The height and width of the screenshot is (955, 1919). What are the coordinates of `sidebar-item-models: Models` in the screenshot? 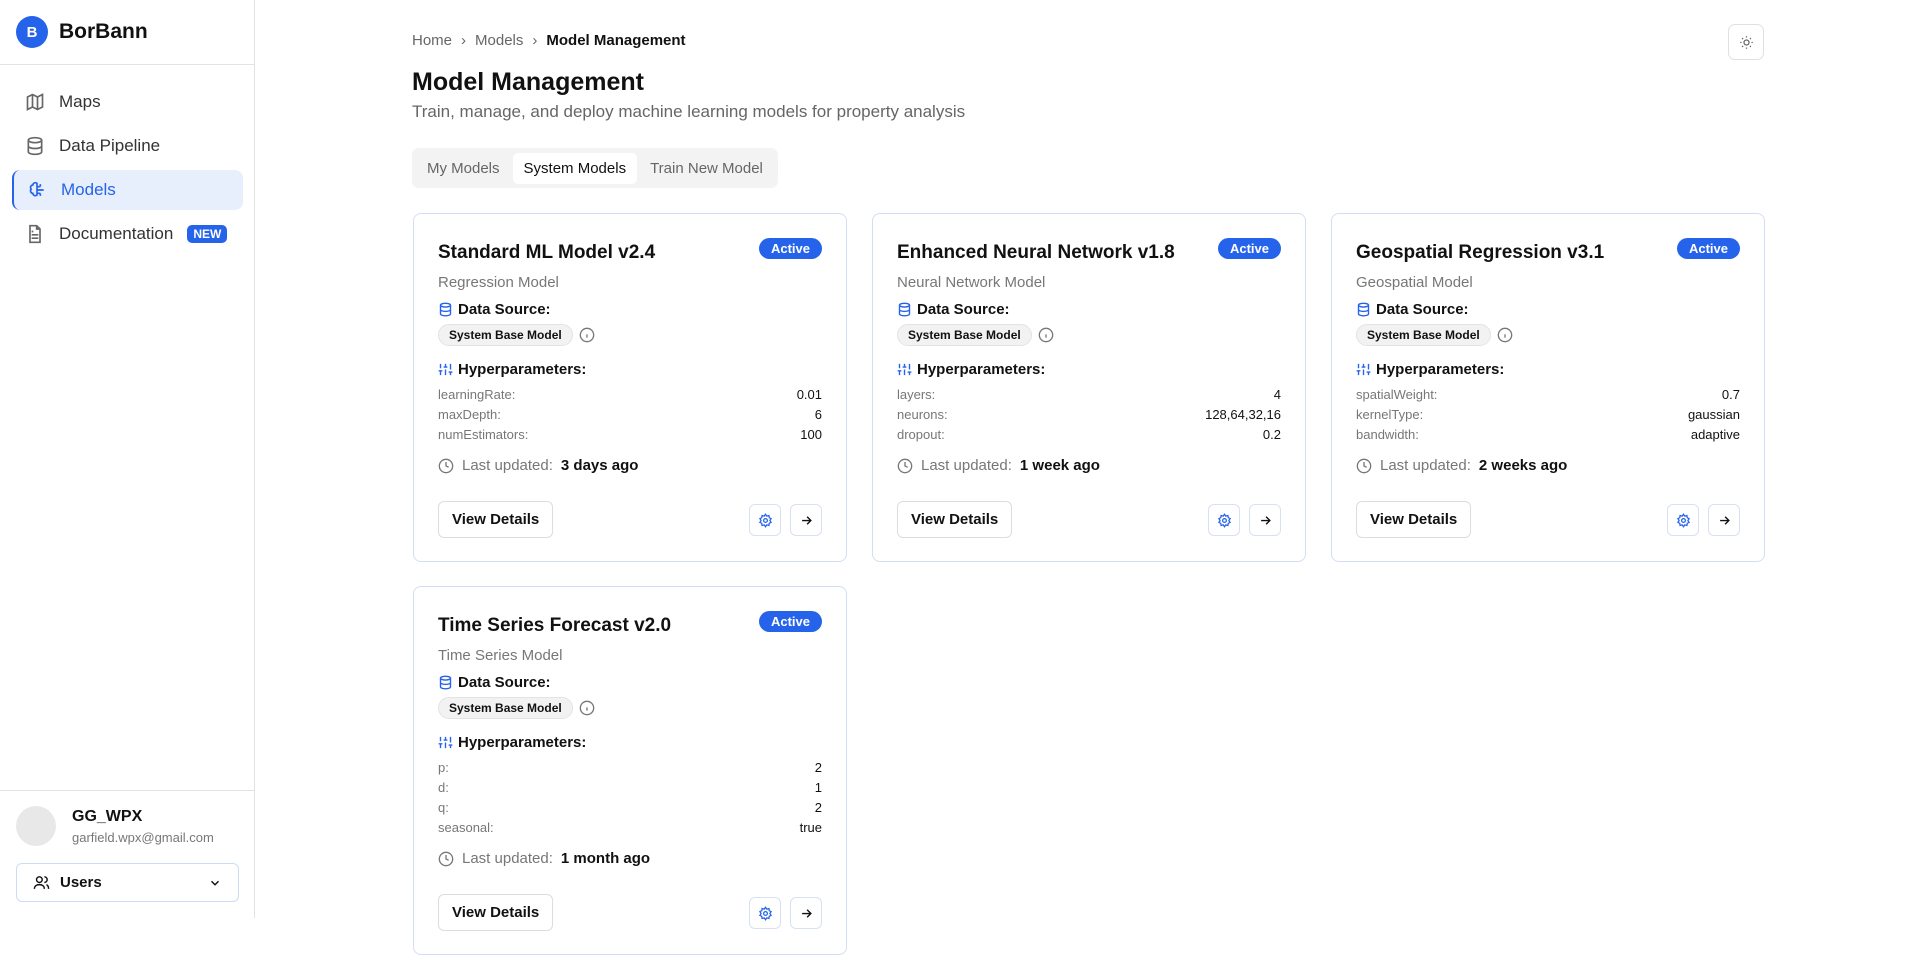 It's located at (127, 190).